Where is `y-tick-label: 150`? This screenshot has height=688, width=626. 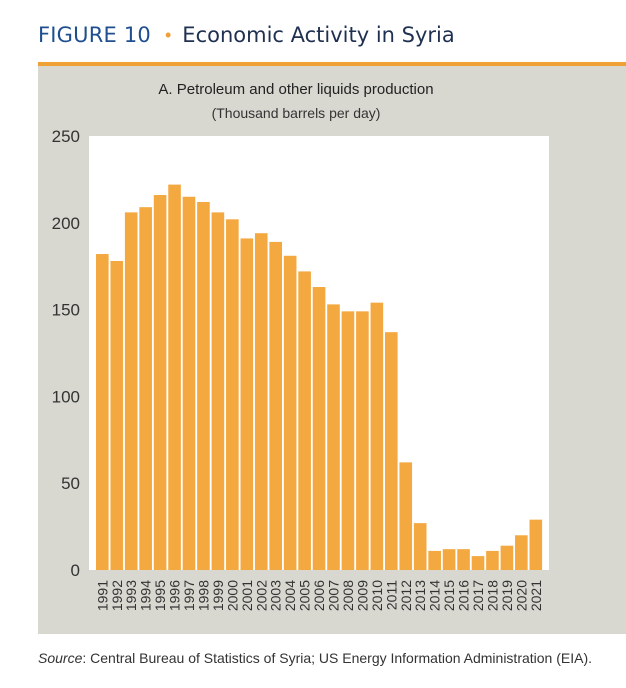 y-tick-label: 150 is located at coordinates (66, 310).